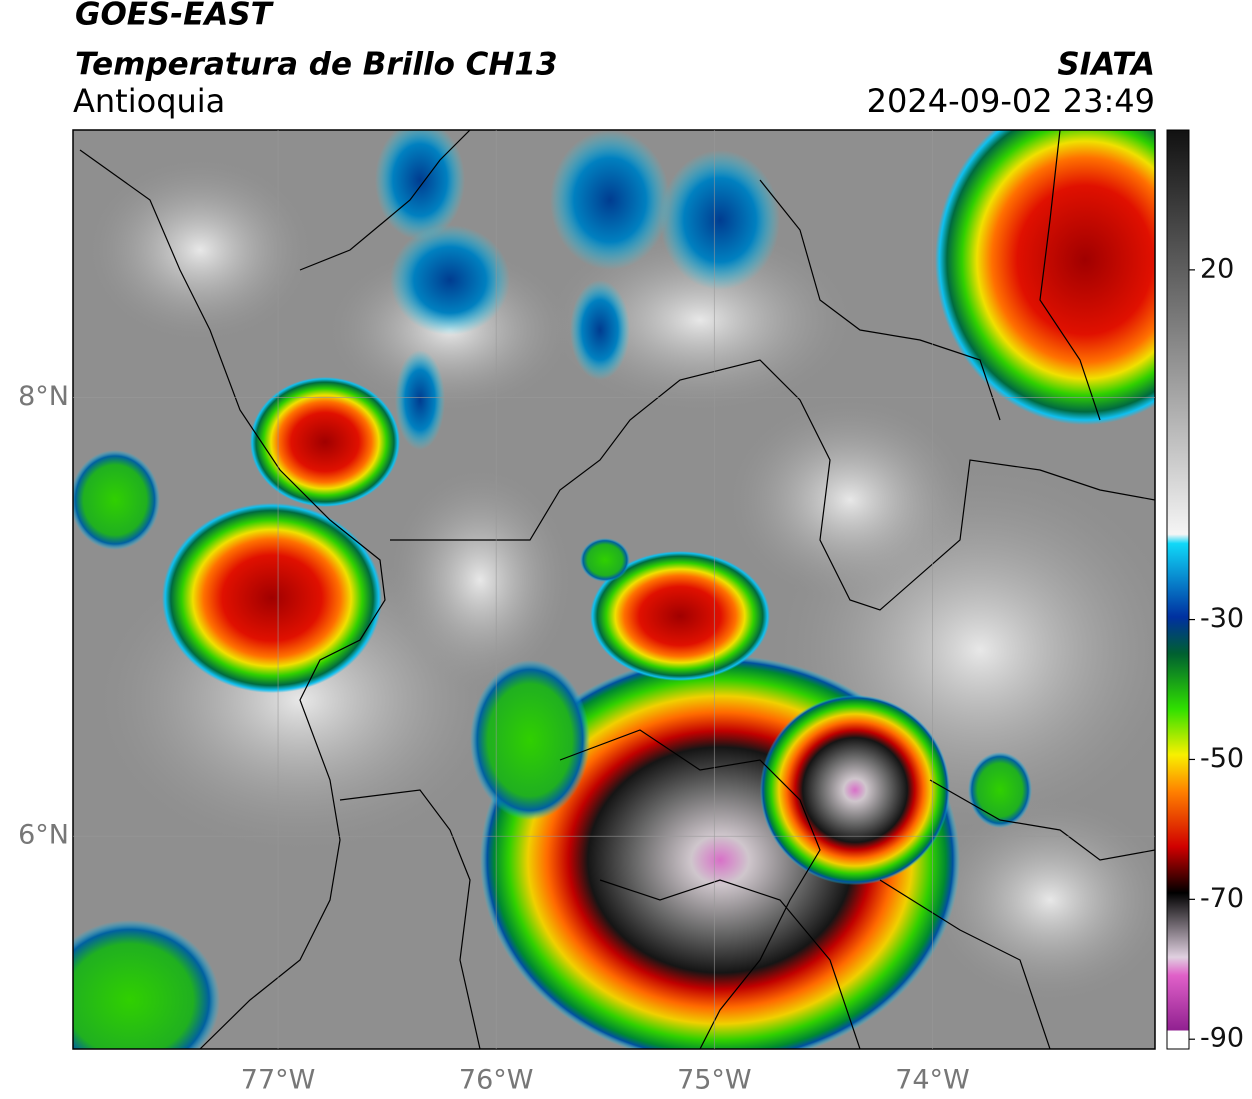 The height and width of the screenshot is (1099, 1252). What do you see at coordinates (175, 16) in the screenshot?
I see `satellite: GOES-EAST` at bounding box center [175, 16].